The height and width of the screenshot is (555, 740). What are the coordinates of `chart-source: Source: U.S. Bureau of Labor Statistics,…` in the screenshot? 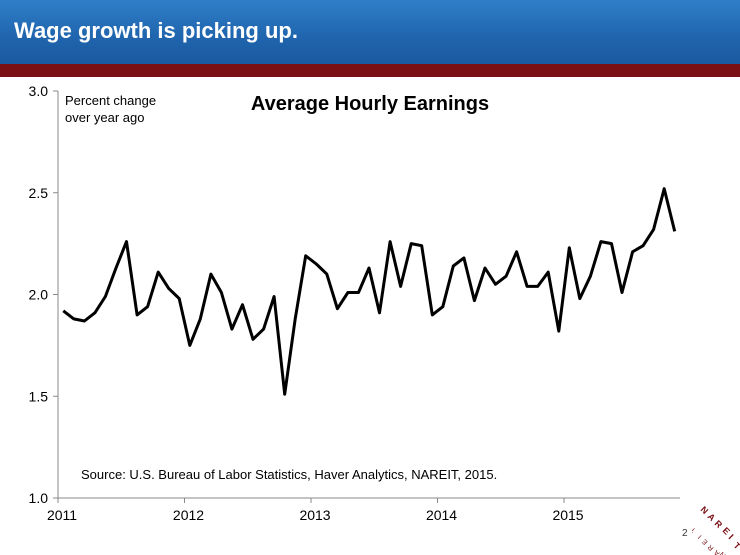 It's located at (289, 474).